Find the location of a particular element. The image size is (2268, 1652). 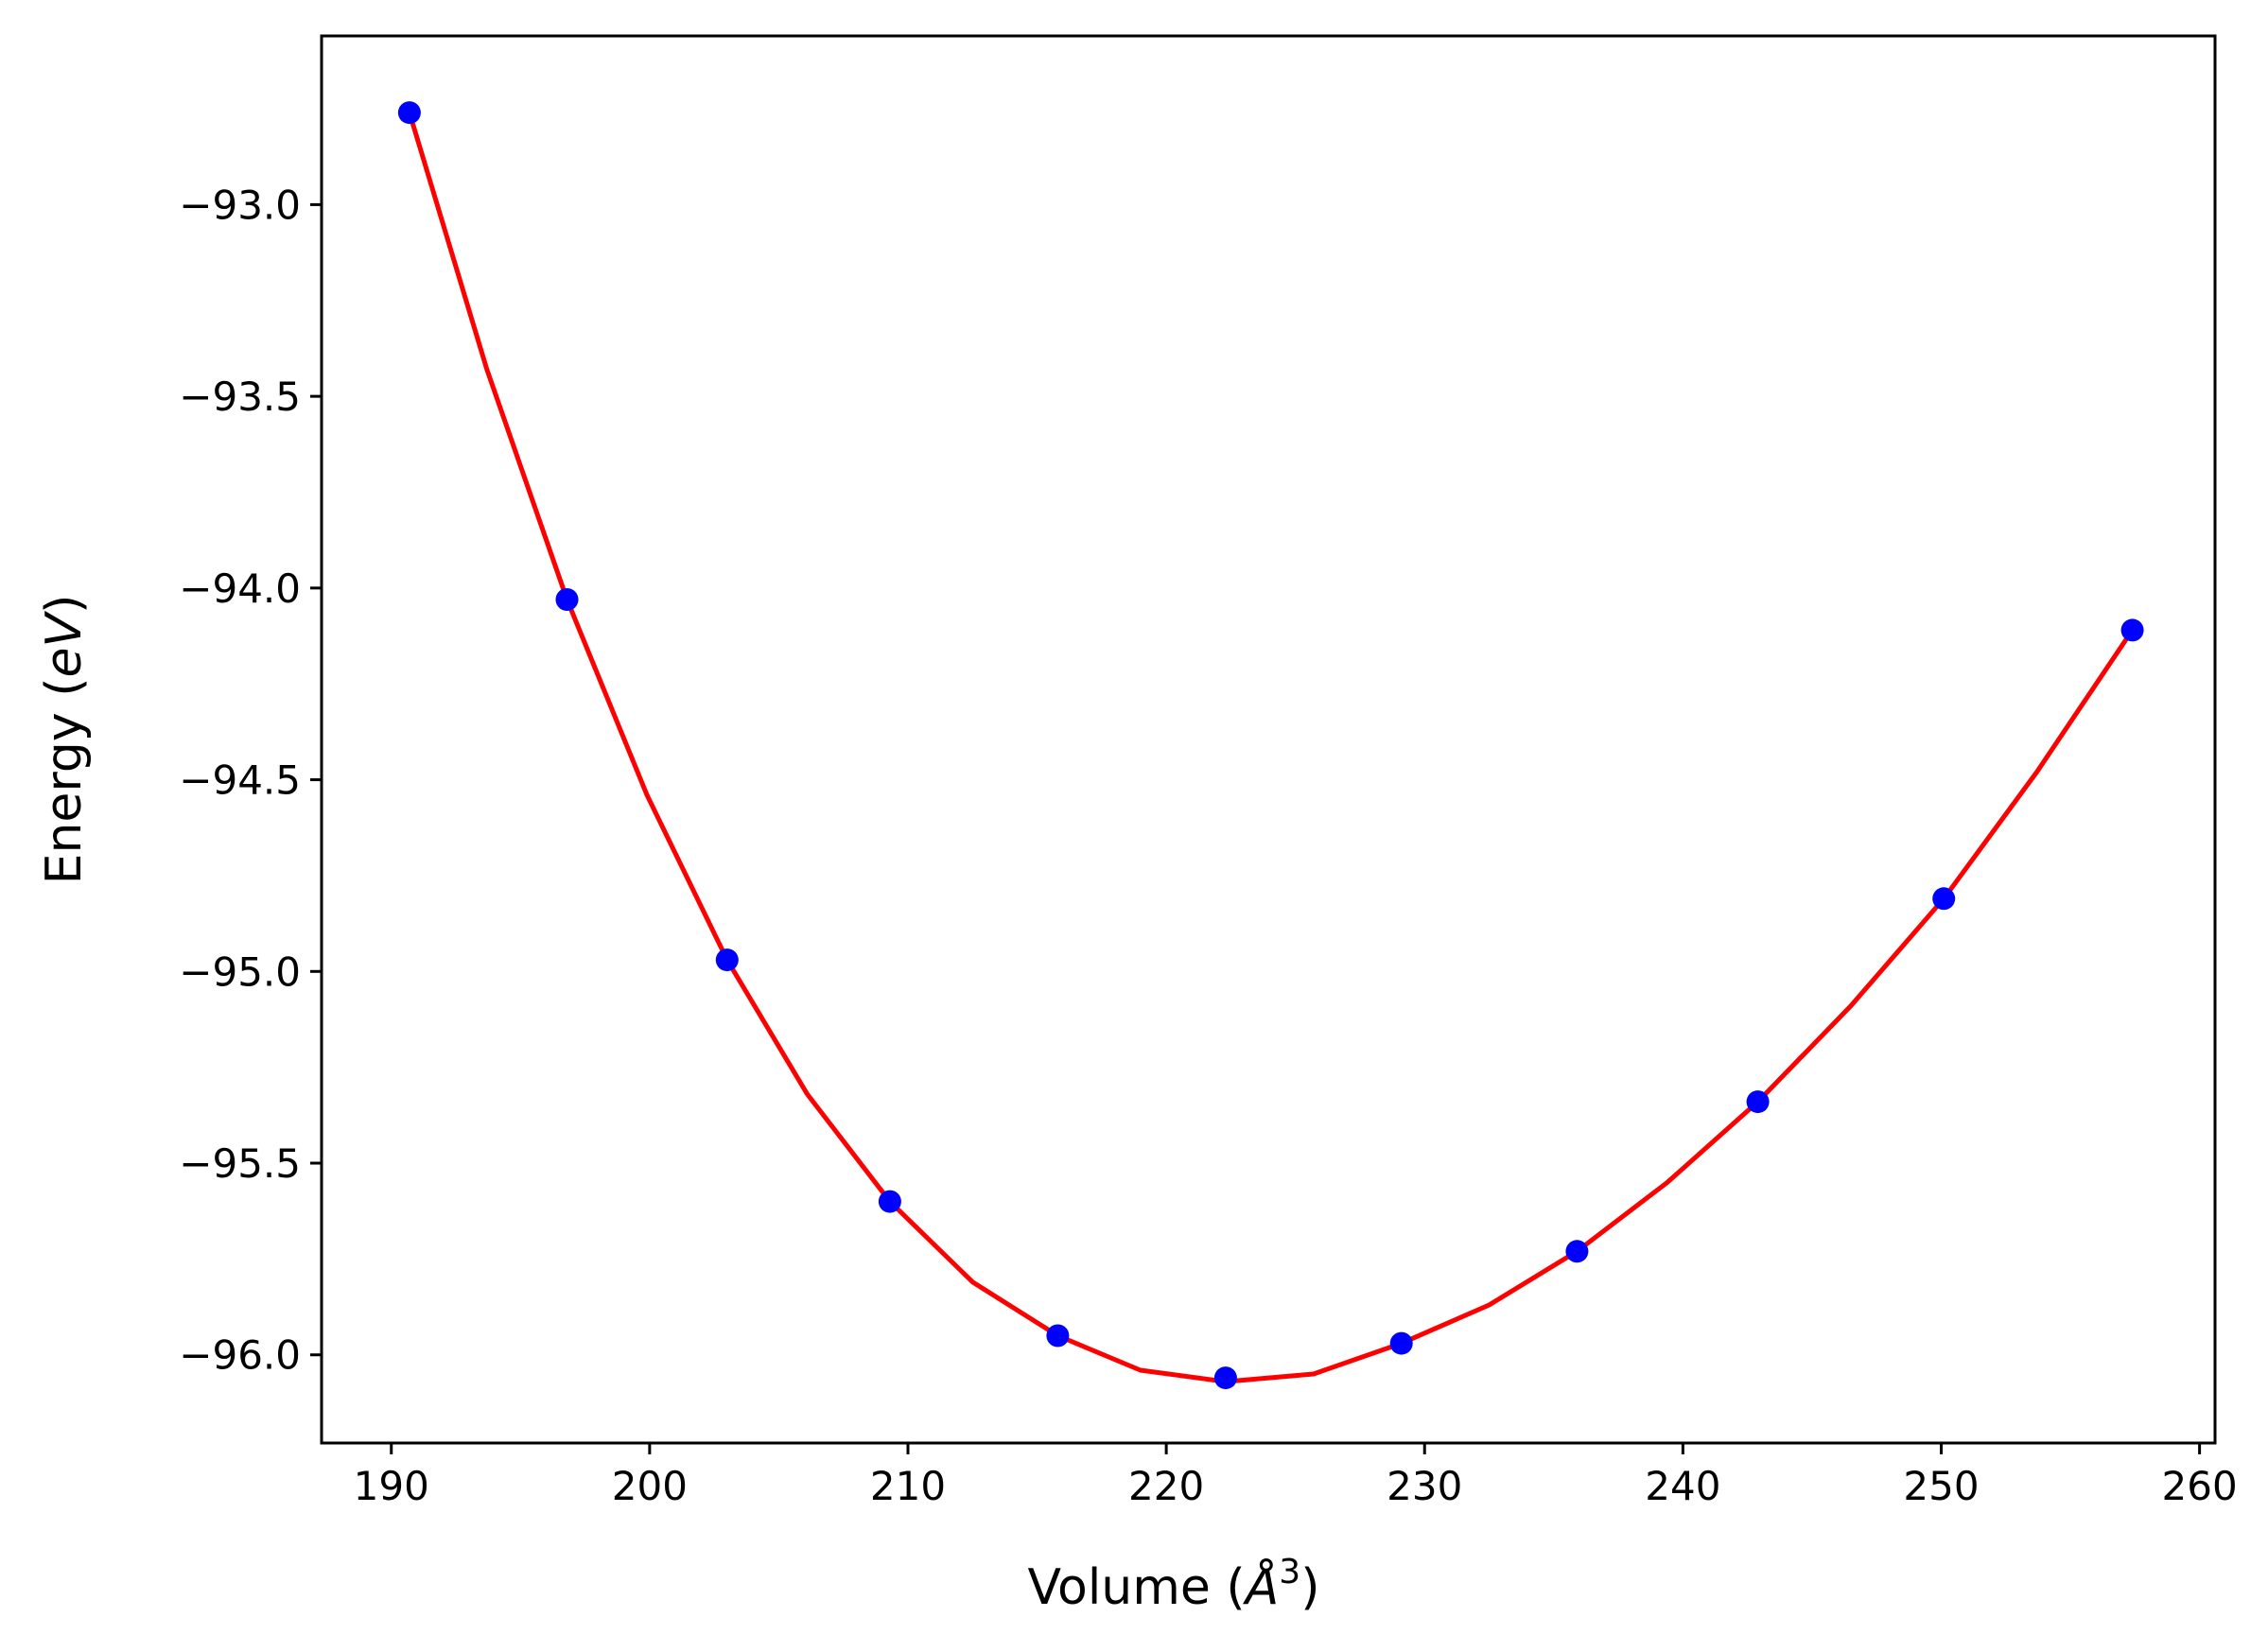

y-tick-label: −93.0 is located at coordinates (240, 205).